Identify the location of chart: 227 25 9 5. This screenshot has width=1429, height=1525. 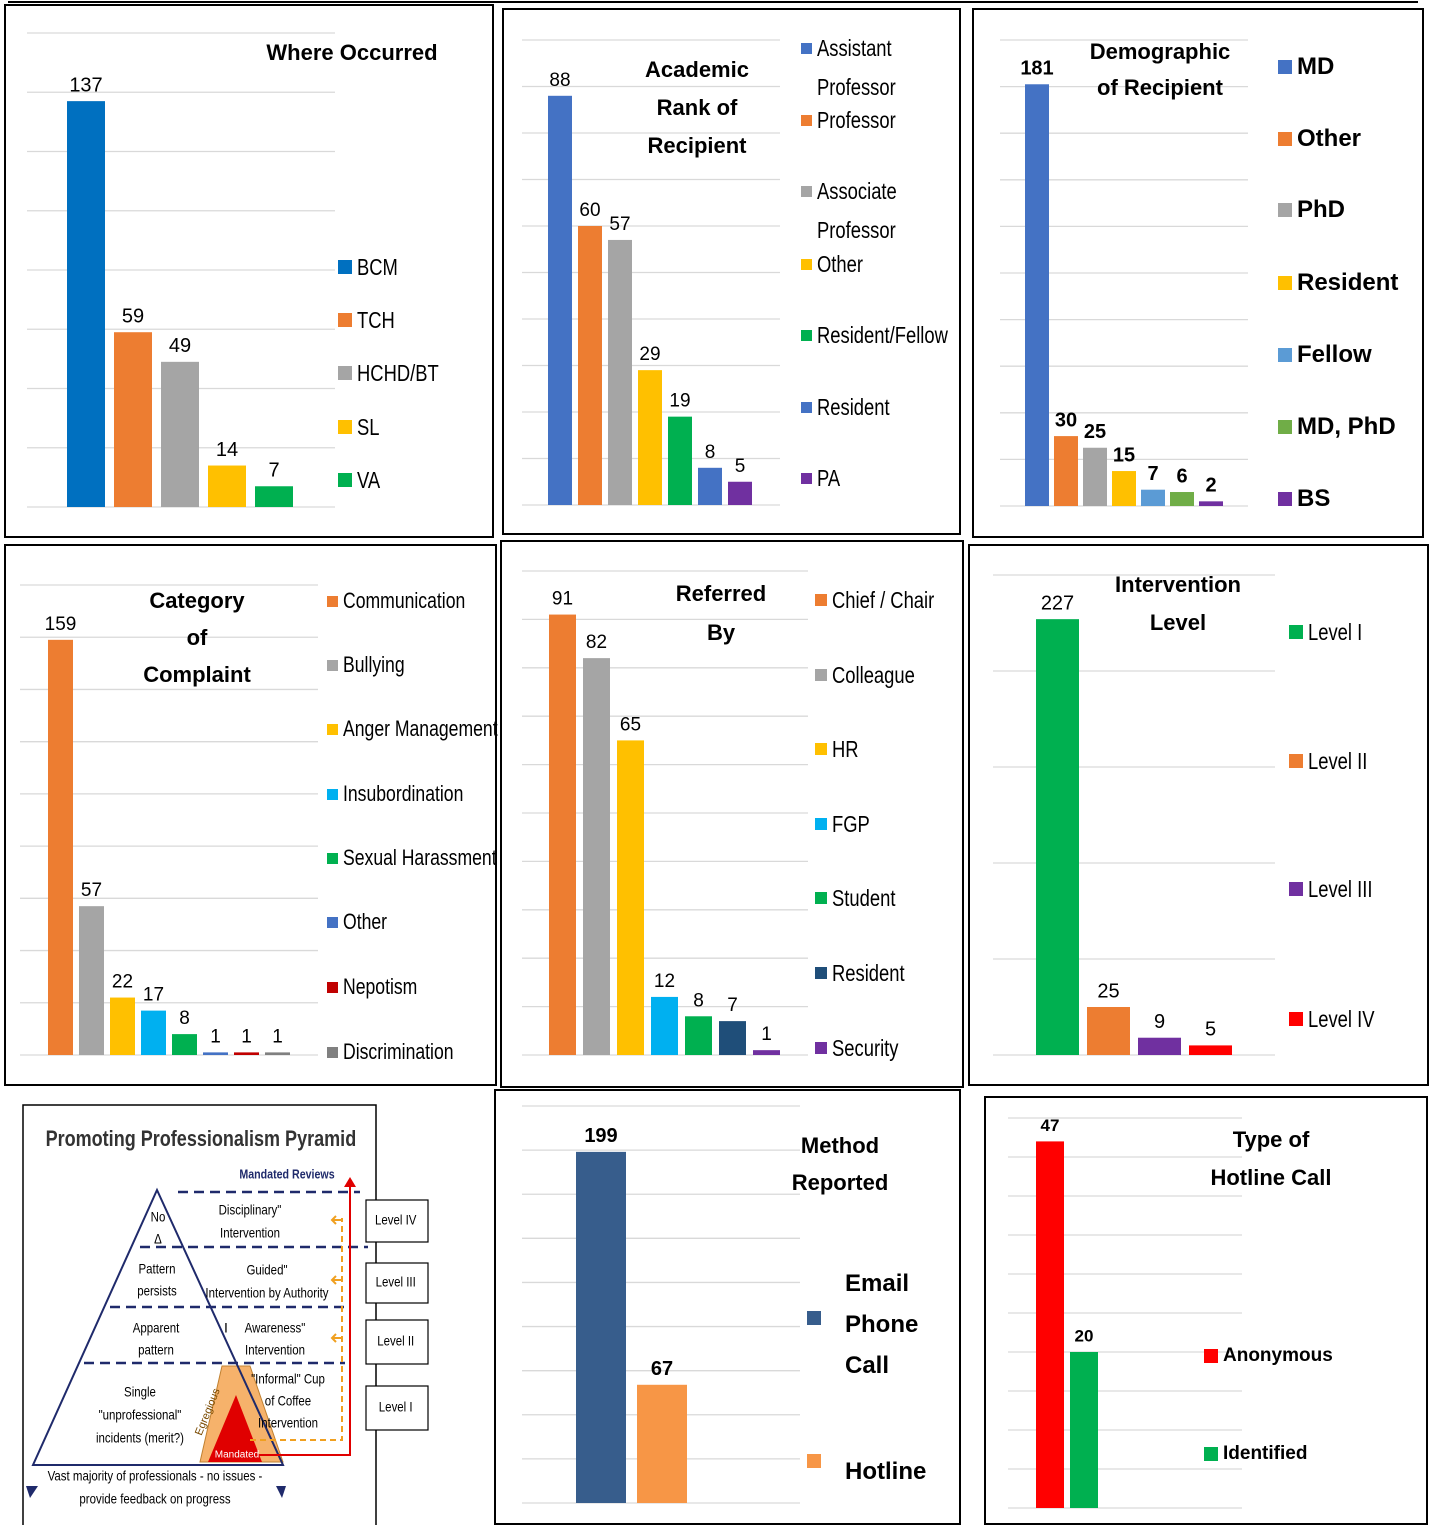
(1198, 815).